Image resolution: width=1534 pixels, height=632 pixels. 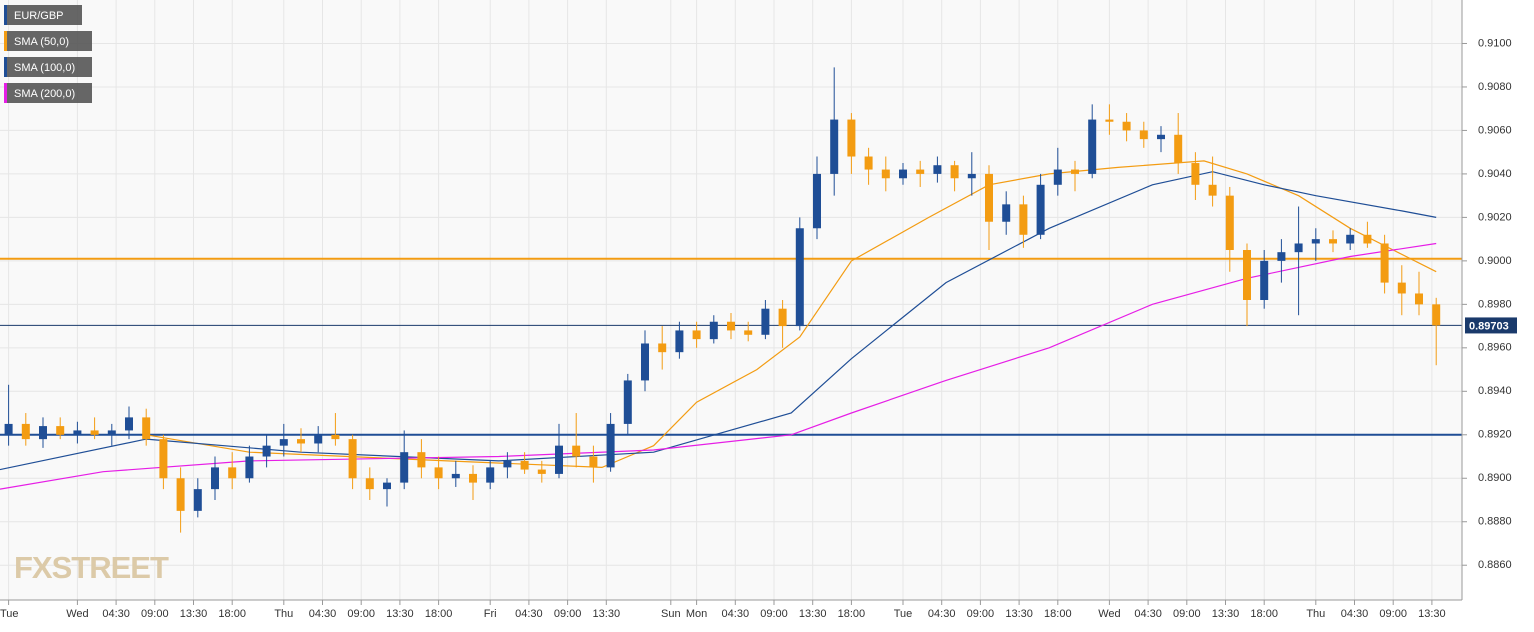 What do you see at coordinates (39, 16) in the screenshot?
I see `legend-label: EUR/GBP` at bounding box center [39, 16].